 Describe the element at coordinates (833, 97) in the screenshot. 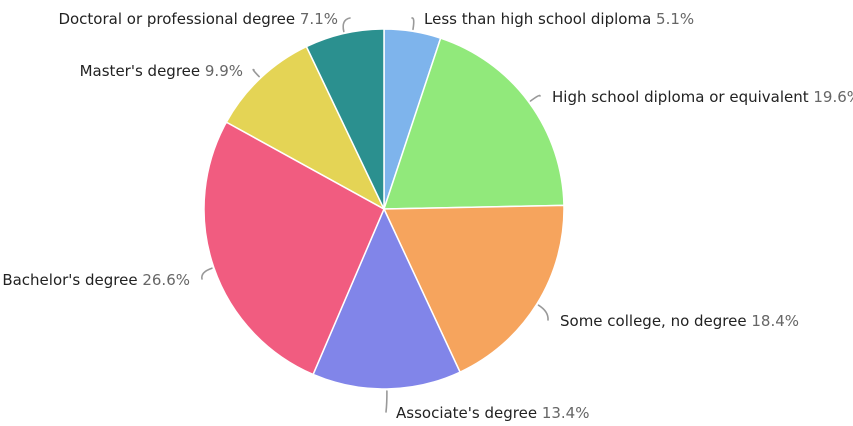

I see `slice-label-percent: 19.6%` at that location.